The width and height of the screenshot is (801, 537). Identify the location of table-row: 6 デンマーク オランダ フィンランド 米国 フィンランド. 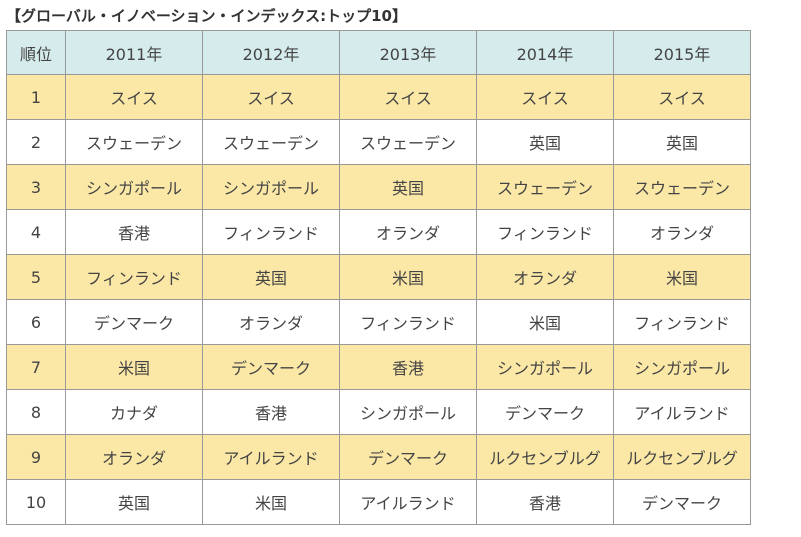
(378, 322).